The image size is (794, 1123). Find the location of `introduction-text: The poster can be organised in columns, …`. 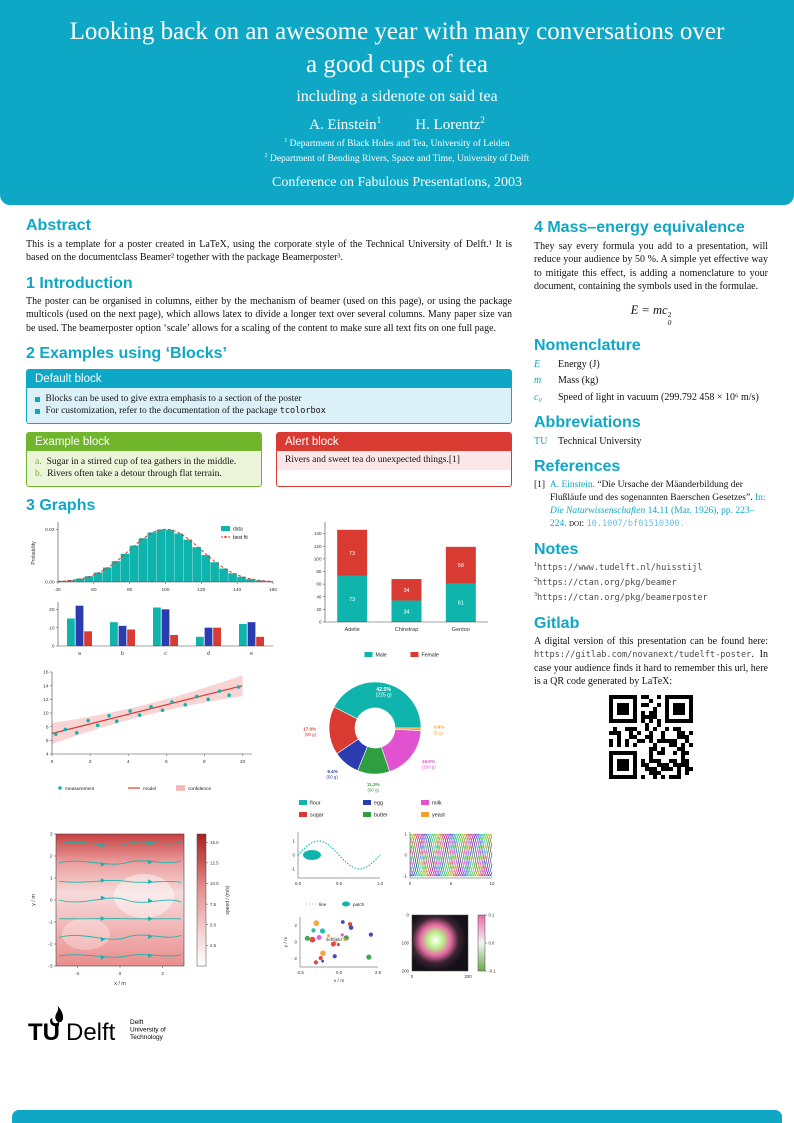

introduction-text: The poster can be organised in columns, … is located at coordinates (269, 315).